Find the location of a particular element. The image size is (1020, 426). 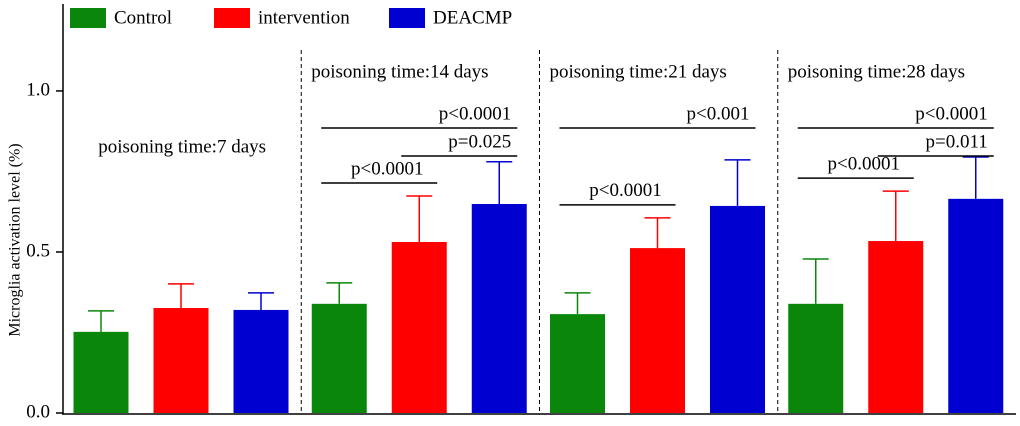

legend-label: DEACMP is located at coordinates (472, 17).